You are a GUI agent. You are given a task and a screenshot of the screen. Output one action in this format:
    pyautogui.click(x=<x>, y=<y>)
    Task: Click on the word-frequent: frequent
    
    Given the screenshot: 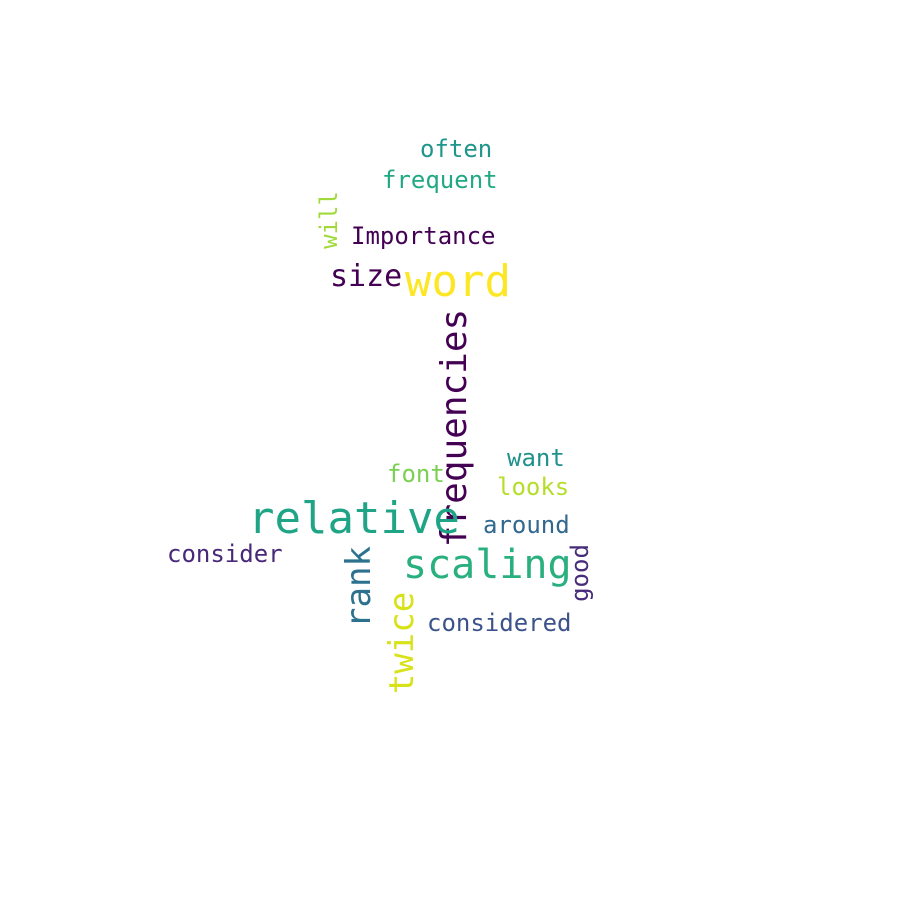 What is the action you would take?
    pyautogui.click(x=440, y=180)
    